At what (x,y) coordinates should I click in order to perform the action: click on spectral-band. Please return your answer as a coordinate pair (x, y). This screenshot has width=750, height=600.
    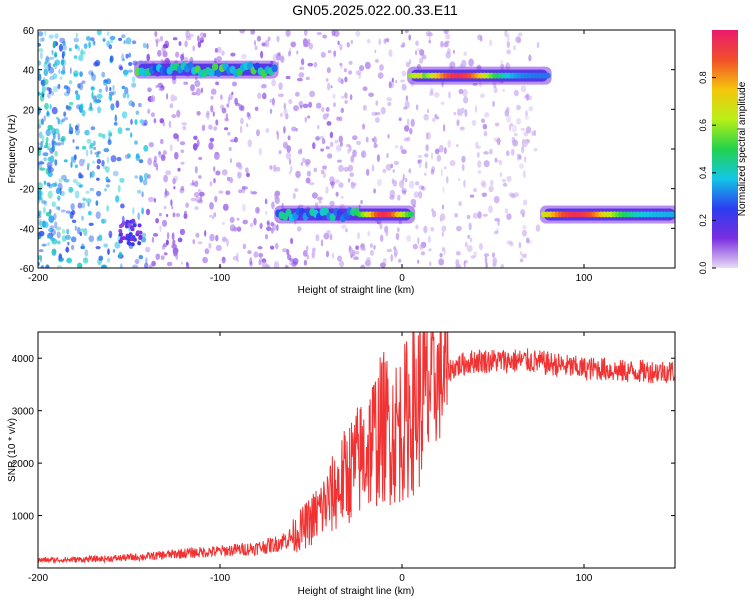
    Looking at the image, I should click on (206, 69).